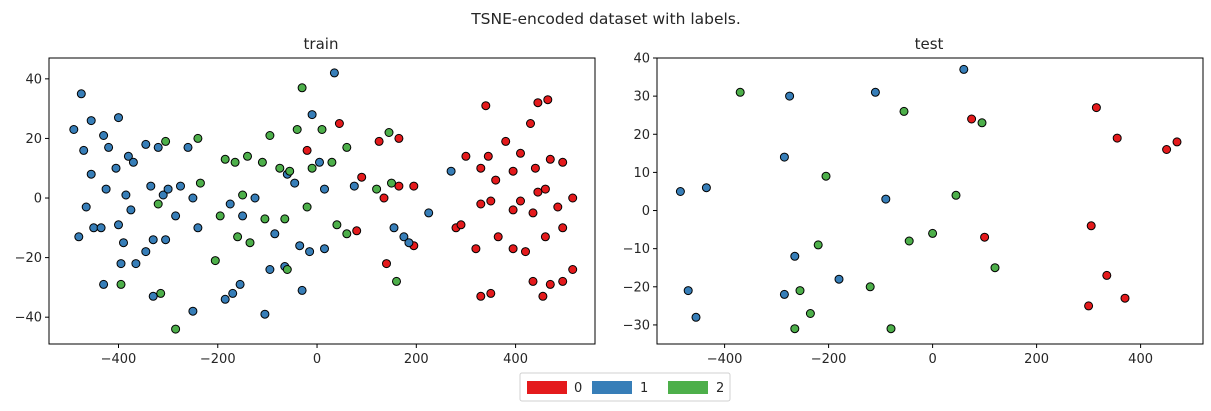 The height and width of the screenshot is (411, 1211). Describe the element at coordinates (1036, 359) in the screenshot. I see `test-x-tick-label: 200` at that location.